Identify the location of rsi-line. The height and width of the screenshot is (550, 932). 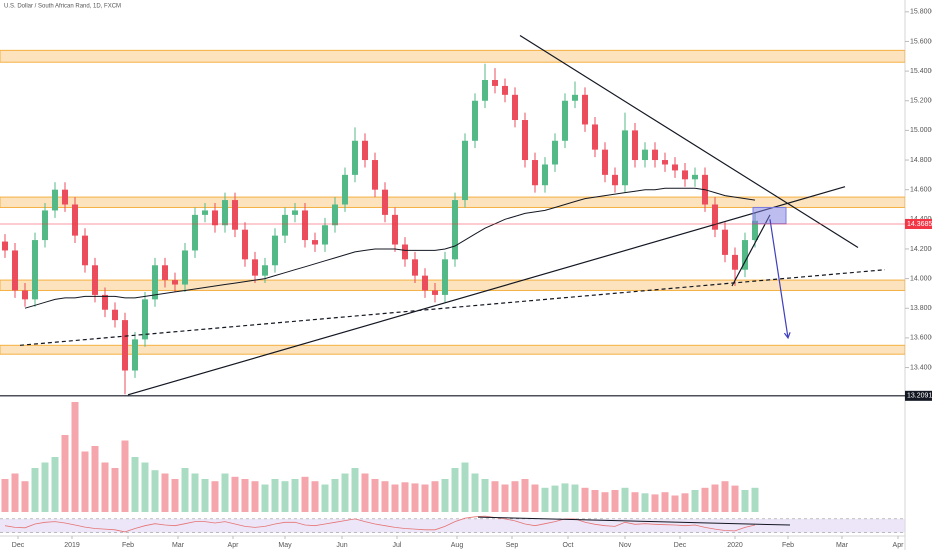
(380, 524).